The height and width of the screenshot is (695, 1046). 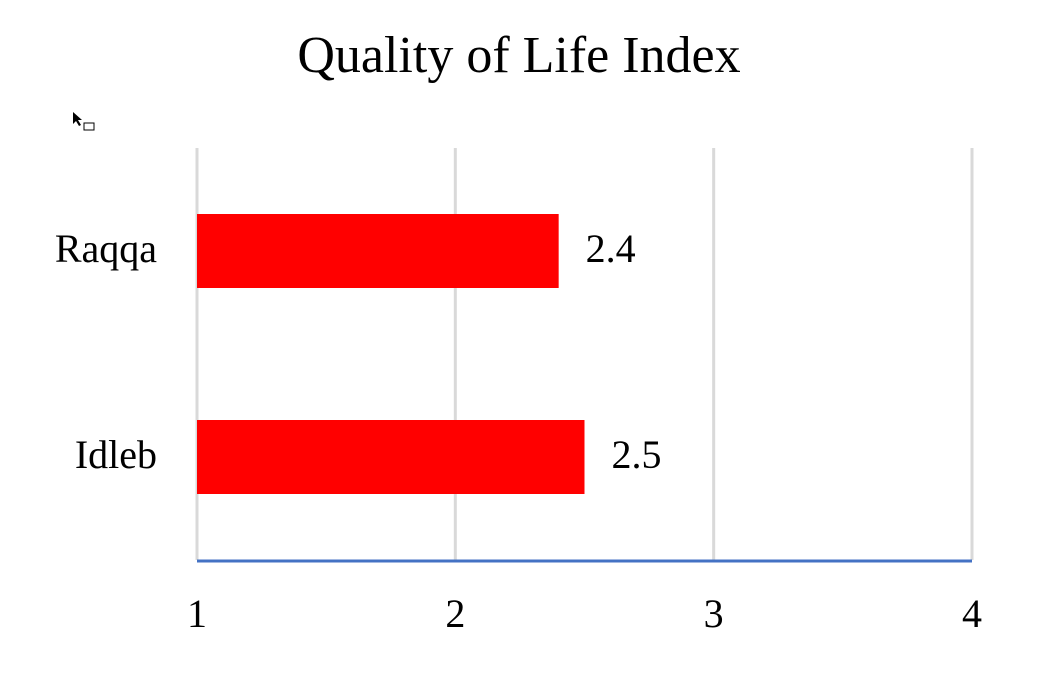 I want to click on data-label: 2.5, so click(x=637, y=454).